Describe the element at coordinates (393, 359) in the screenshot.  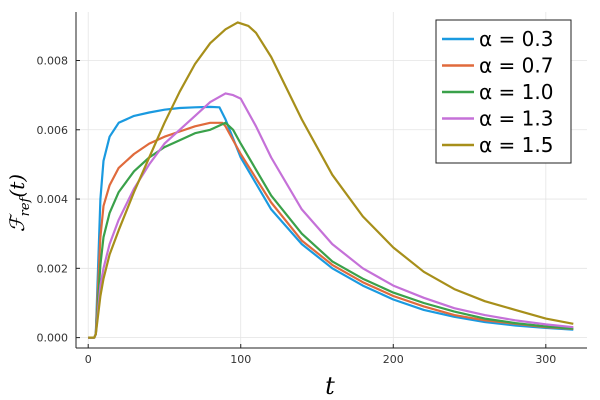
I see `x-tick-label: 200` at that location.